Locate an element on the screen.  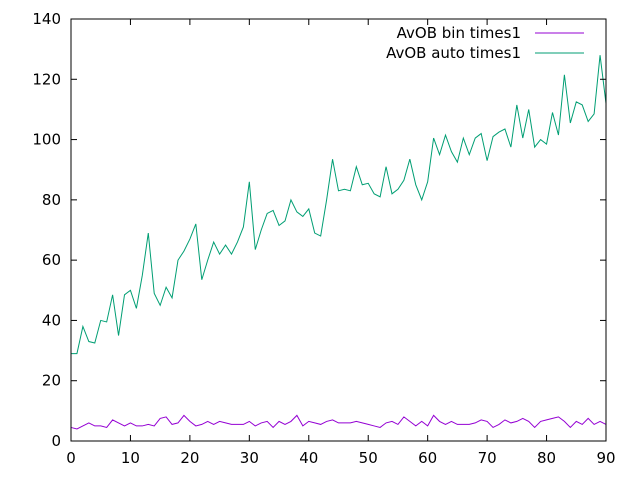
x-tick-label: 80 is located at coordinates (546, 458).